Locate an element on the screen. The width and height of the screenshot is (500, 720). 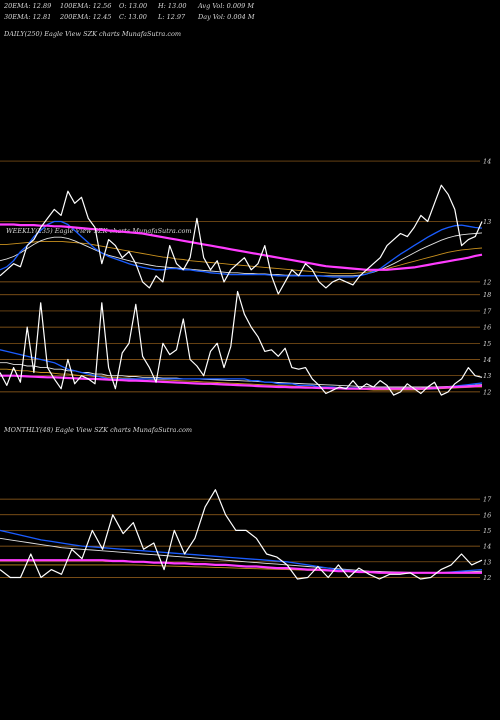
weekly-ema200-line is located at coordinates (241, 382).